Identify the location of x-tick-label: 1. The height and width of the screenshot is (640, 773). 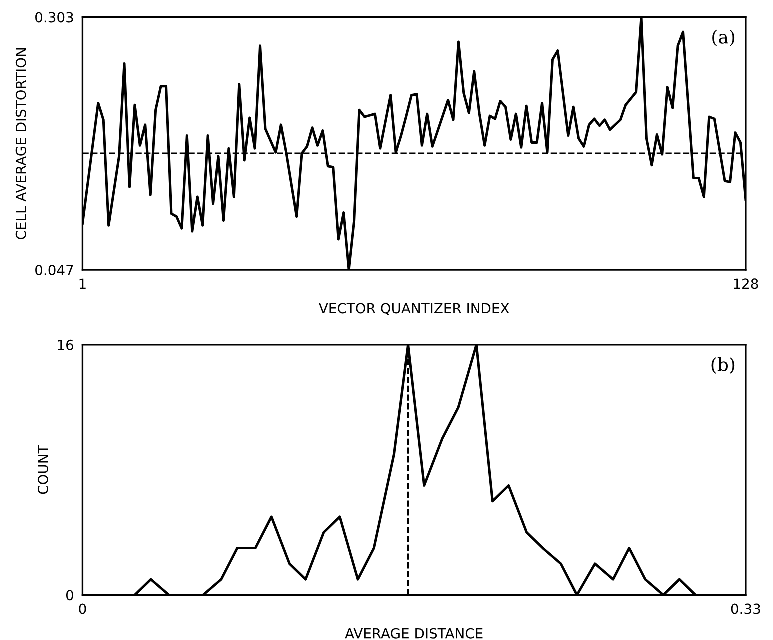
(83, 283).